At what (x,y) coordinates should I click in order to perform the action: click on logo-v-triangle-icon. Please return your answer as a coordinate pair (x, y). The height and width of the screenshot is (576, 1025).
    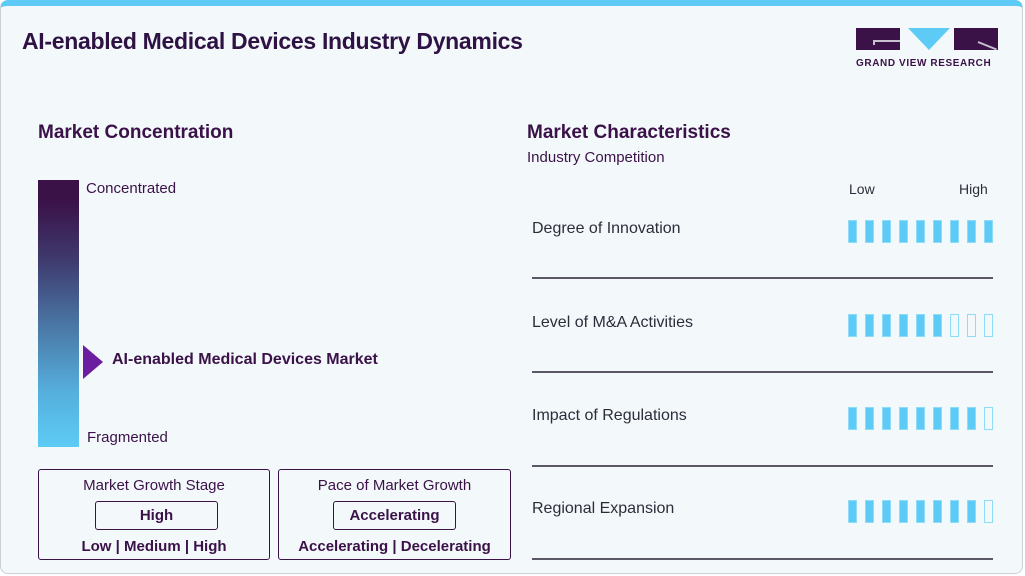
    Looking at the image, I should click on (929, 39).